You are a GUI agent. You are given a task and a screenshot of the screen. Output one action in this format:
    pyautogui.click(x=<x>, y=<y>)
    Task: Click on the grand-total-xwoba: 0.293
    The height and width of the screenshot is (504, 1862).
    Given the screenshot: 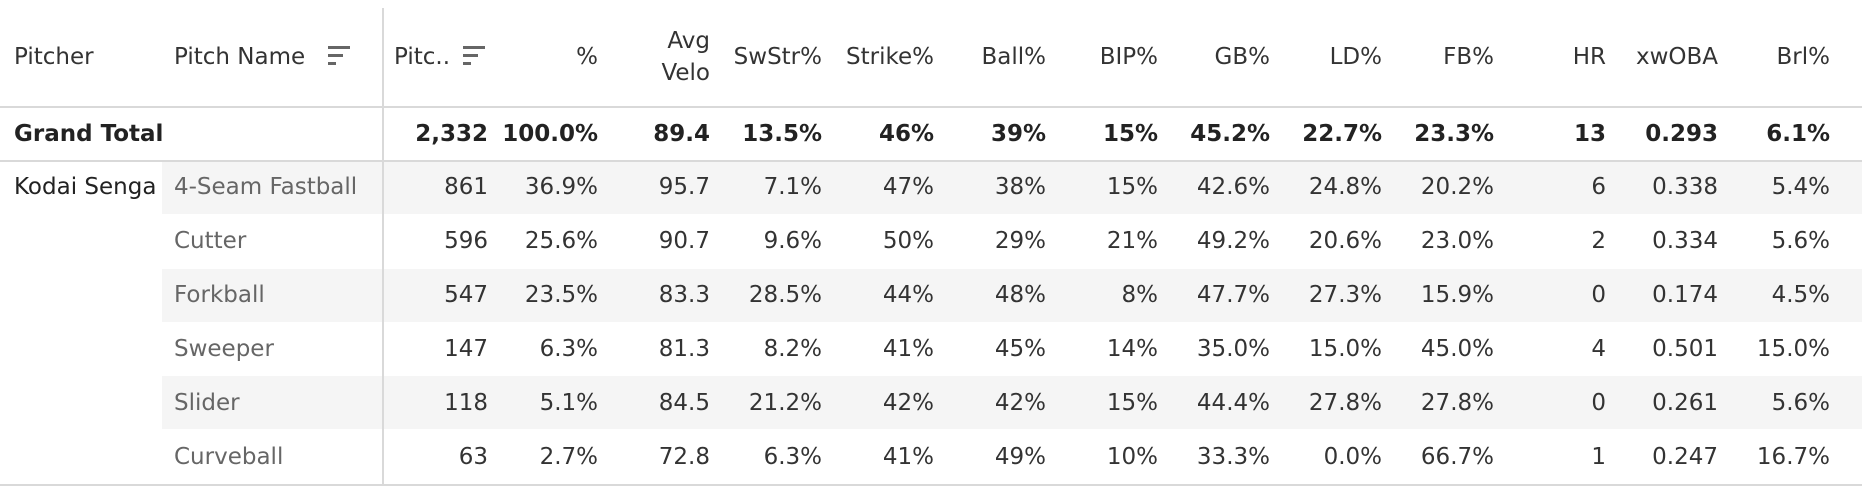 What is the action you would take?
    pyautogui.click(x=1681, y=134)
    